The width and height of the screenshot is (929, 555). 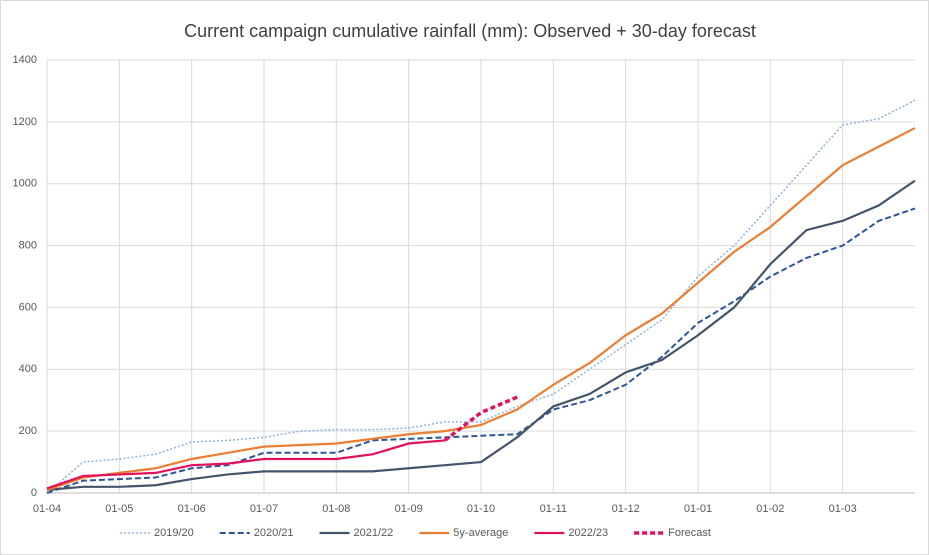 What do you see at coordinates (770, 509) in the screenshot?
I see `x-tick-label: 01-02` at bounding box center [770, 509].